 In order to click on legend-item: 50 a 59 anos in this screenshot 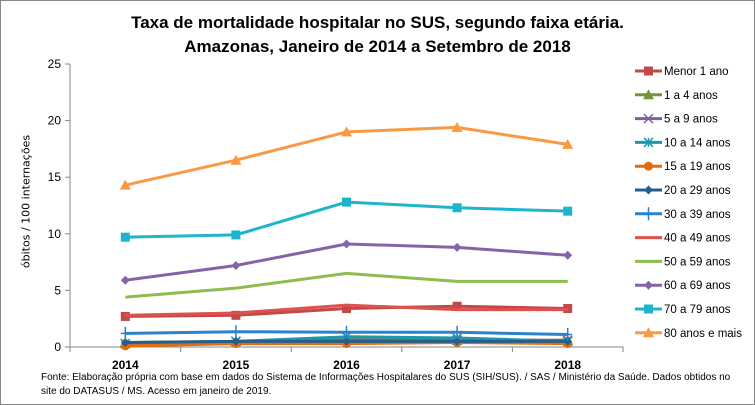, I will do `click(683, 262)`.